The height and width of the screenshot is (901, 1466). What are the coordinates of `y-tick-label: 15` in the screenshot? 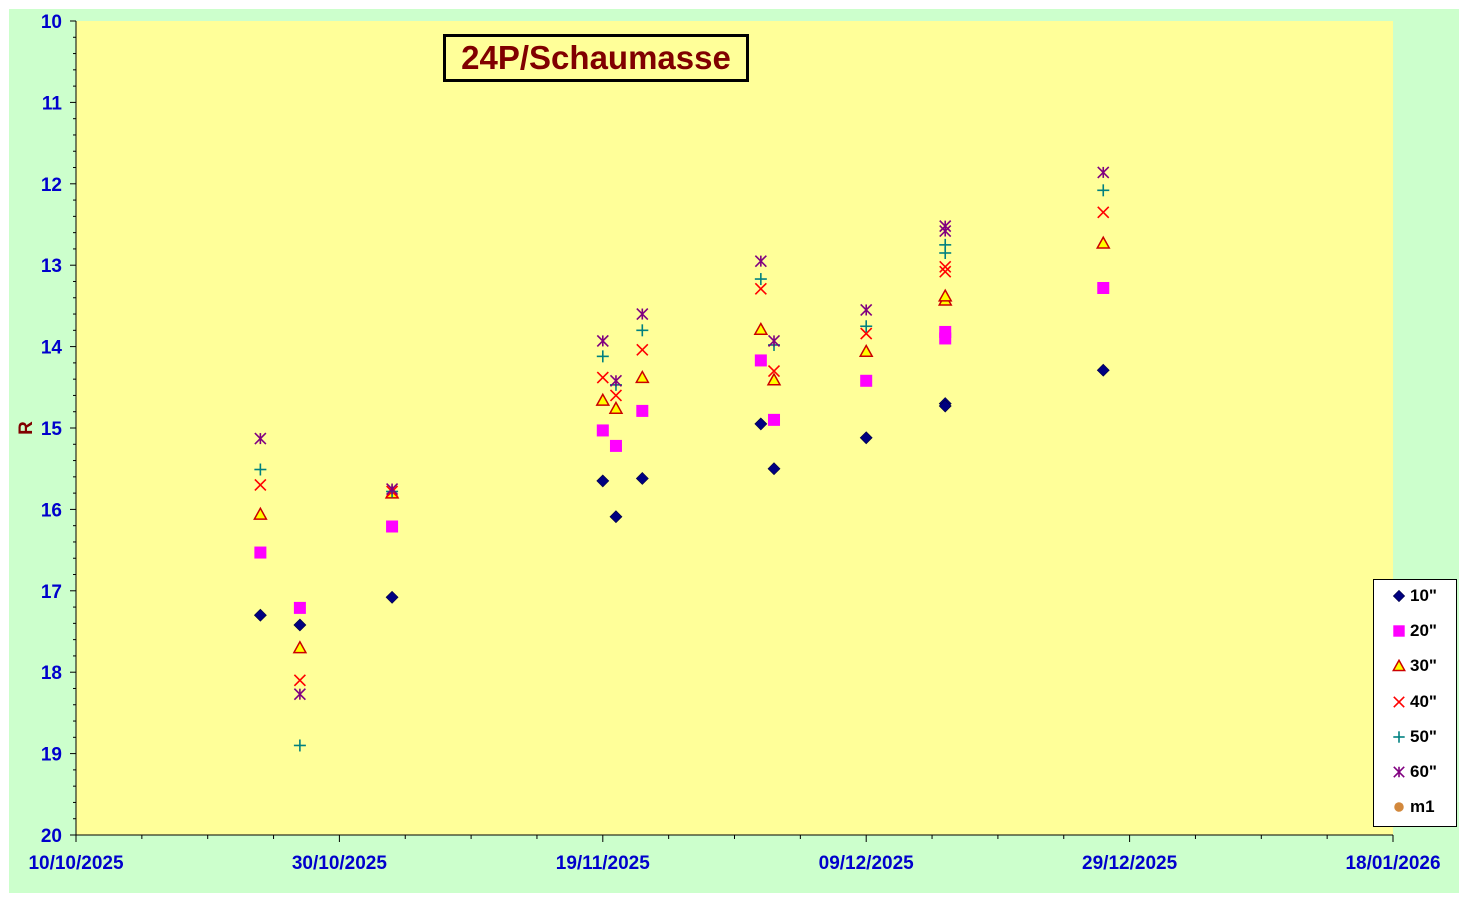 It's located at (52, 429).